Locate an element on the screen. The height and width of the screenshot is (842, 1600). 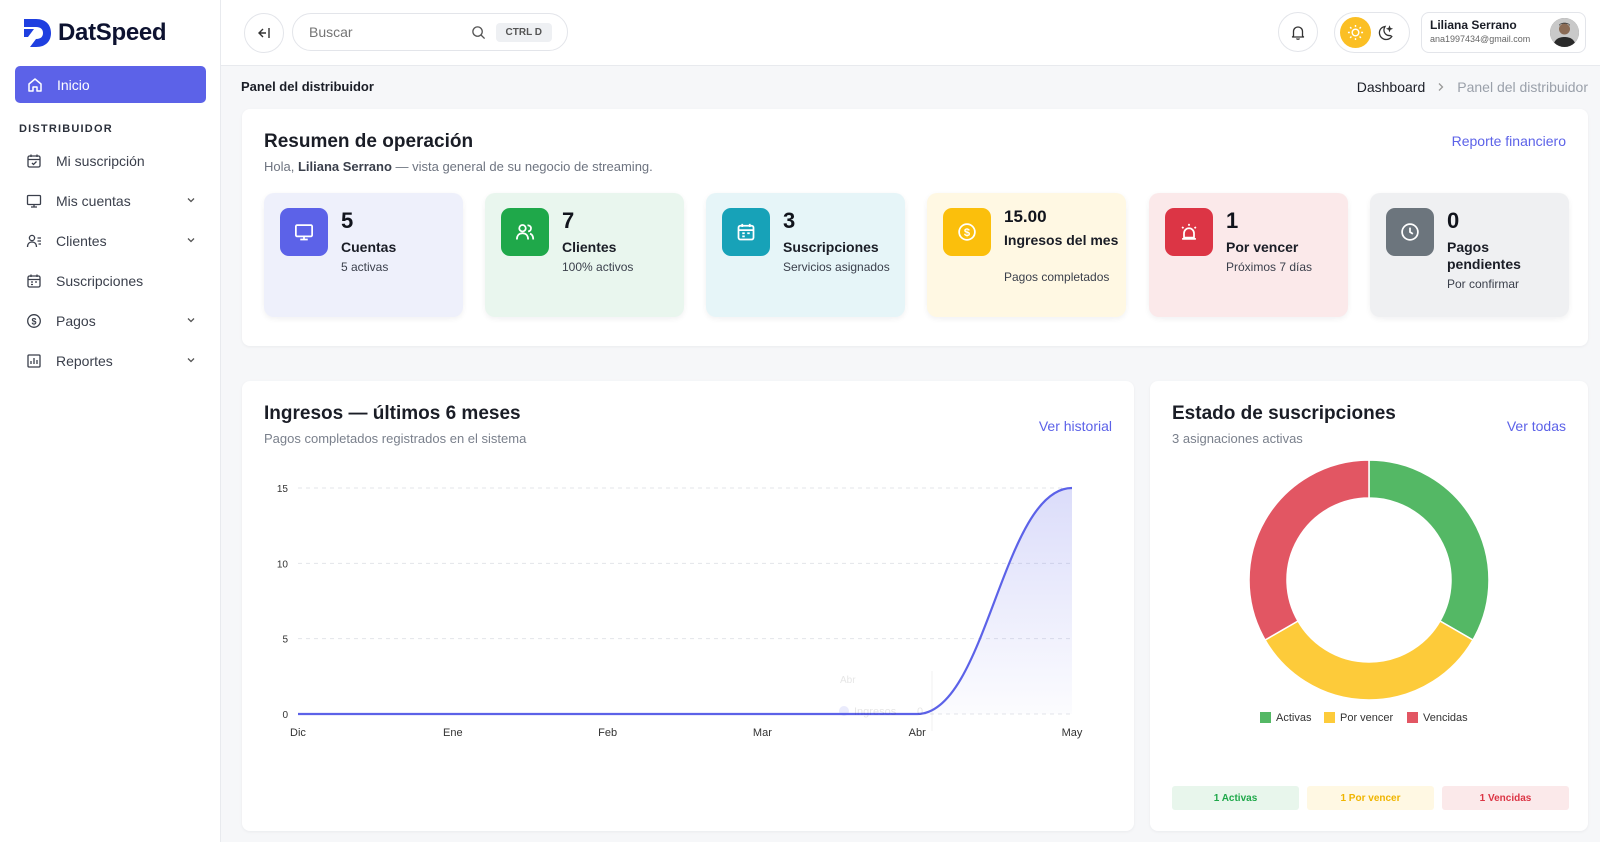
status-tag-por-vencer: 1 Por vencer is located at coordinates (1370, 798).